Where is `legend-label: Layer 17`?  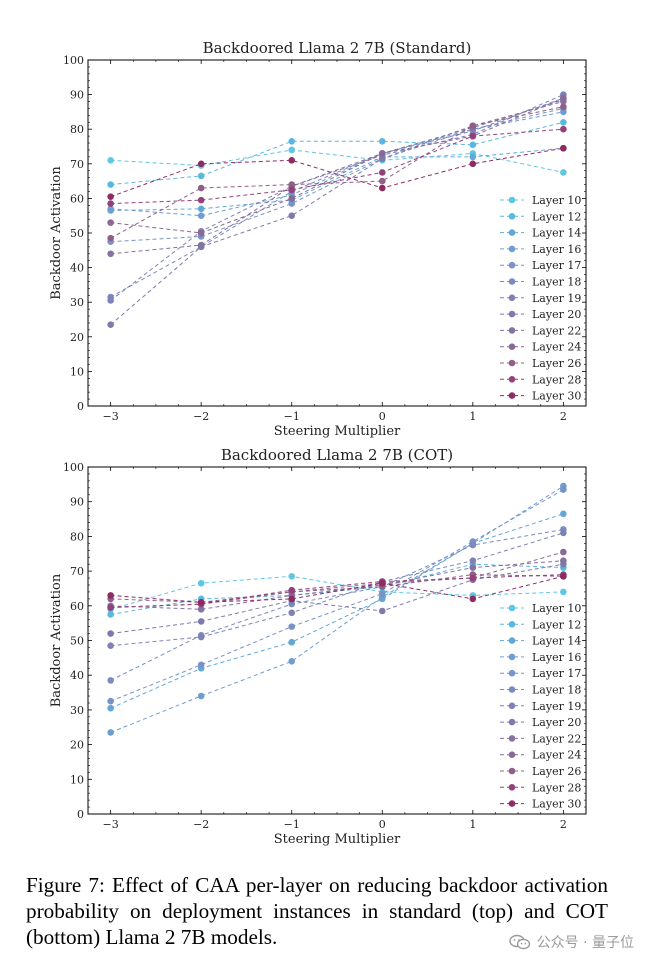
legend-label: Layer 17 is located at coordinates (556, 265).